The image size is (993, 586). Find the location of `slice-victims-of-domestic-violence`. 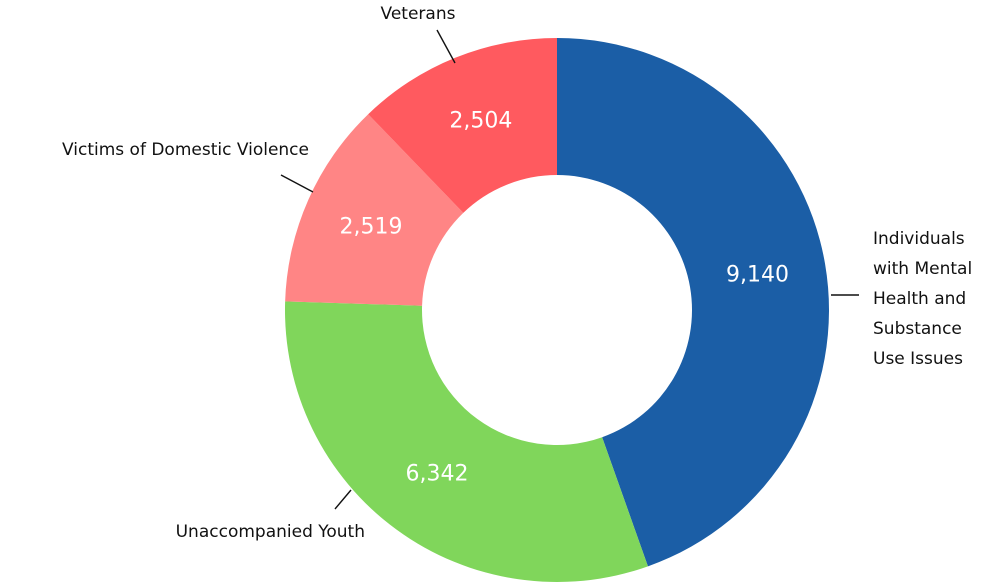

slice-victims-of-domestic-violence is located at coordinates (374, 210).